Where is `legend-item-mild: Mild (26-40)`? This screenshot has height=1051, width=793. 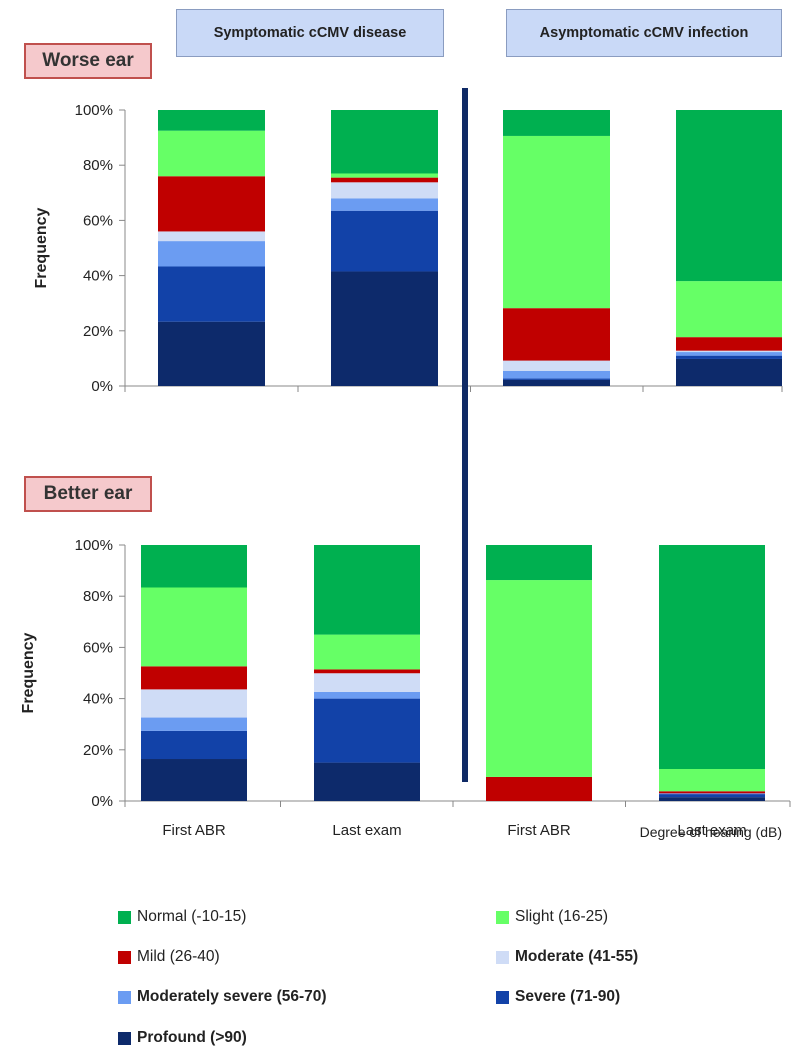 legend-item-mild: Mild (26-40) is located at coordinates (169, 957).